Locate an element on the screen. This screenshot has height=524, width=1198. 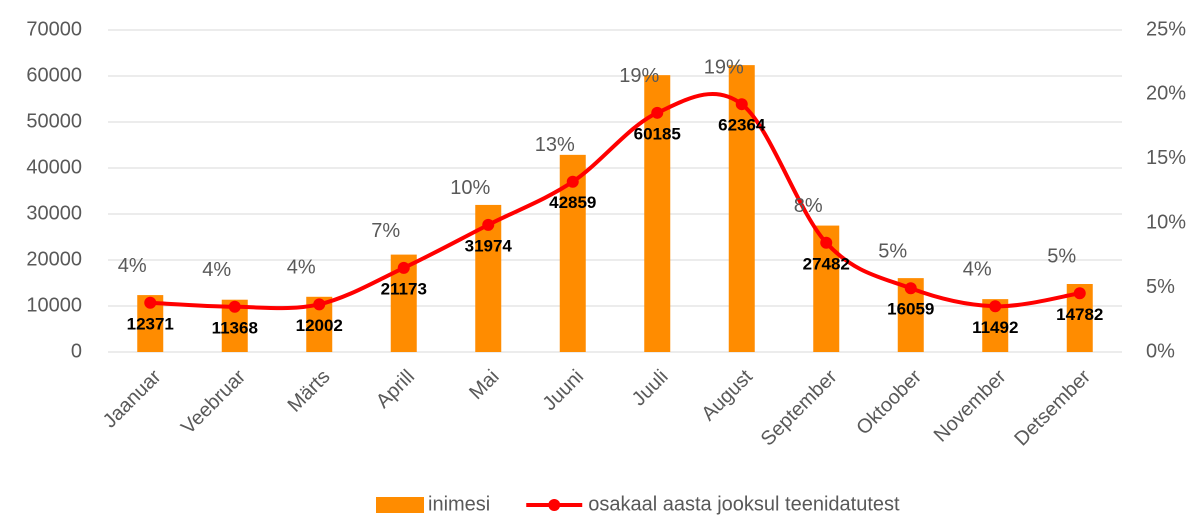
bar-data-label: 31974 is located at coordinates (489, 245).